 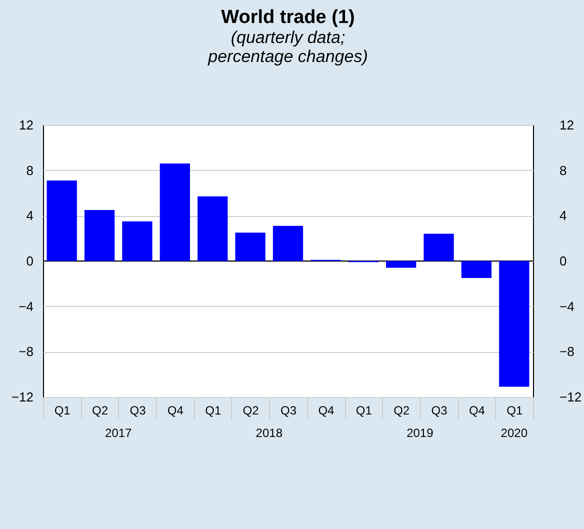 I want to click on text: (quarterly data;, so click(x=288, y=37).